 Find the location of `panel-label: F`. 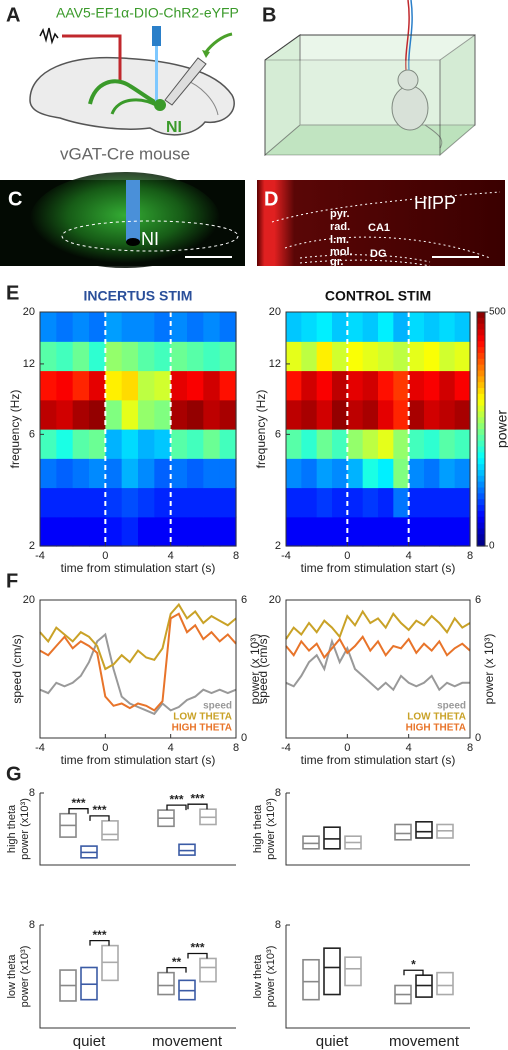

panel-label: F is located at coordinates (12, 581).